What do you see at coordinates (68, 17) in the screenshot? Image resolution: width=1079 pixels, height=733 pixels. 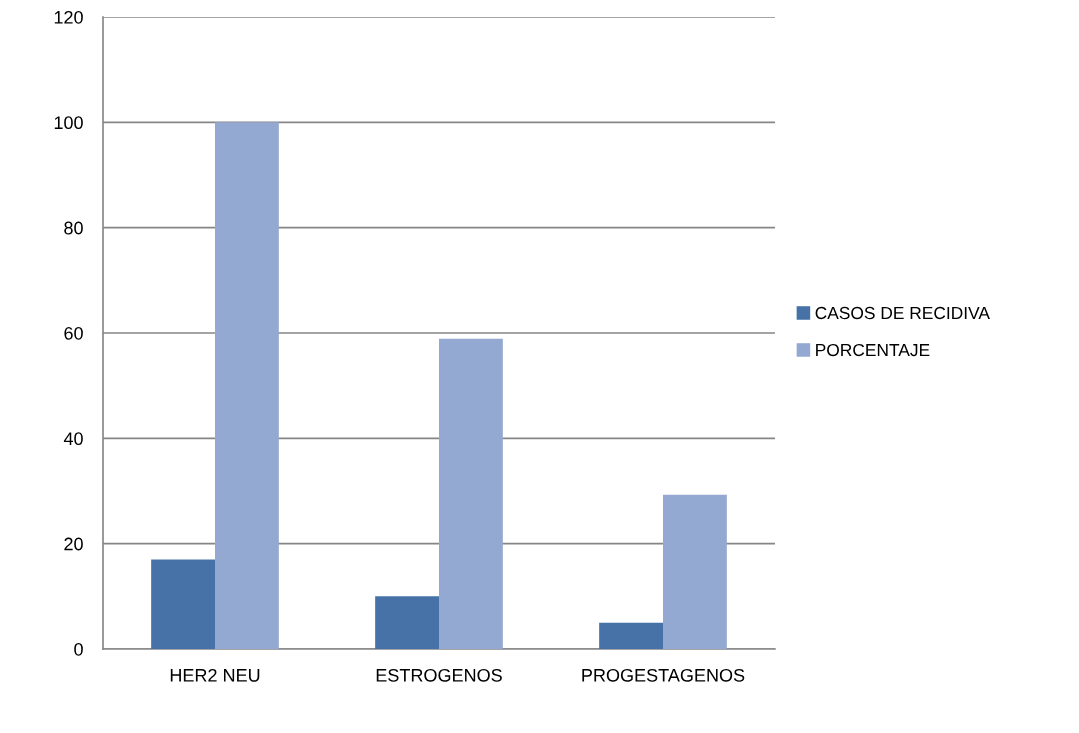 I see `y-tick-label: 120` at bounding box center [68, 17].